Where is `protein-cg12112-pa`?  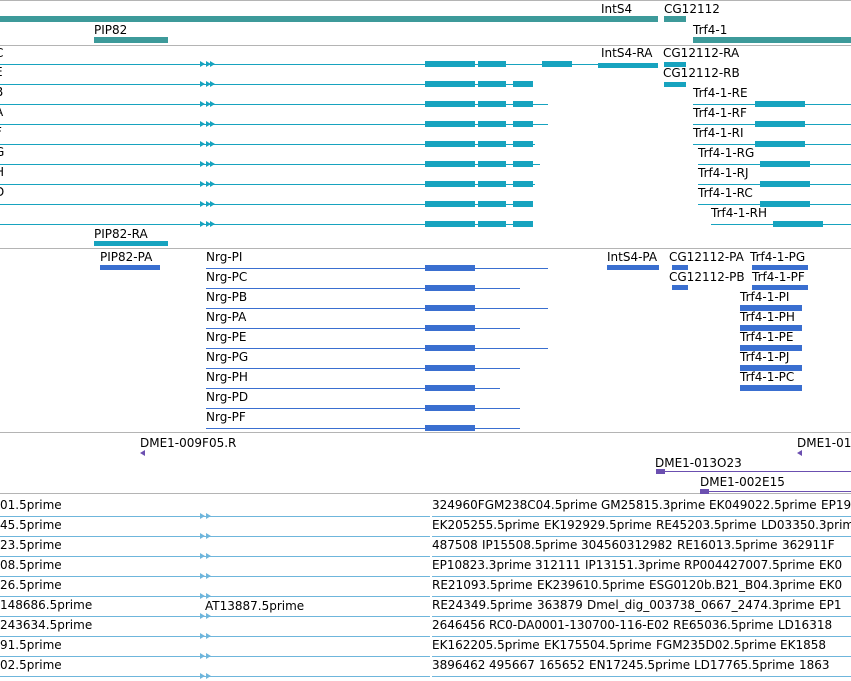
protein-cg12112-pa is located at coordinates (680, 267).